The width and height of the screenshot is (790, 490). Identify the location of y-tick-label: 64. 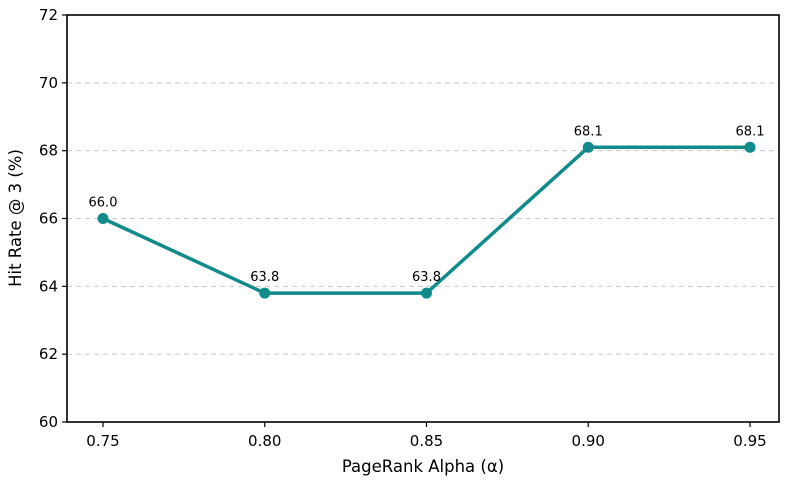
(48, 286).